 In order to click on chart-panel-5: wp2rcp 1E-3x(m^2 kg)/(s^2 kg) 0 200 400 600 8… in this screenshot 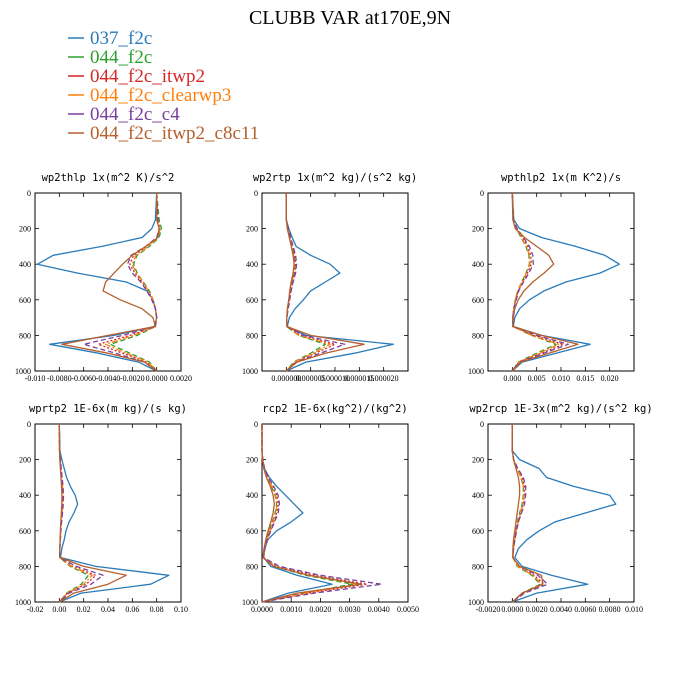, I will do `click(560, 508)`.